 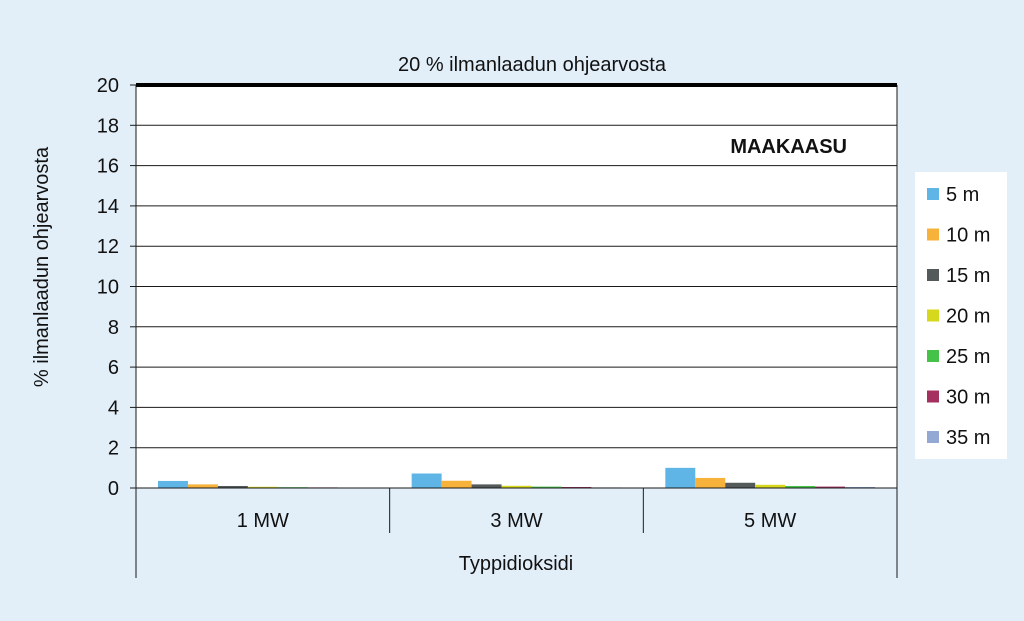 What do you see at coordinates (113, 328) in the screenshot?
I see `y-tick-label: 8` at bounding box center [113, 328].